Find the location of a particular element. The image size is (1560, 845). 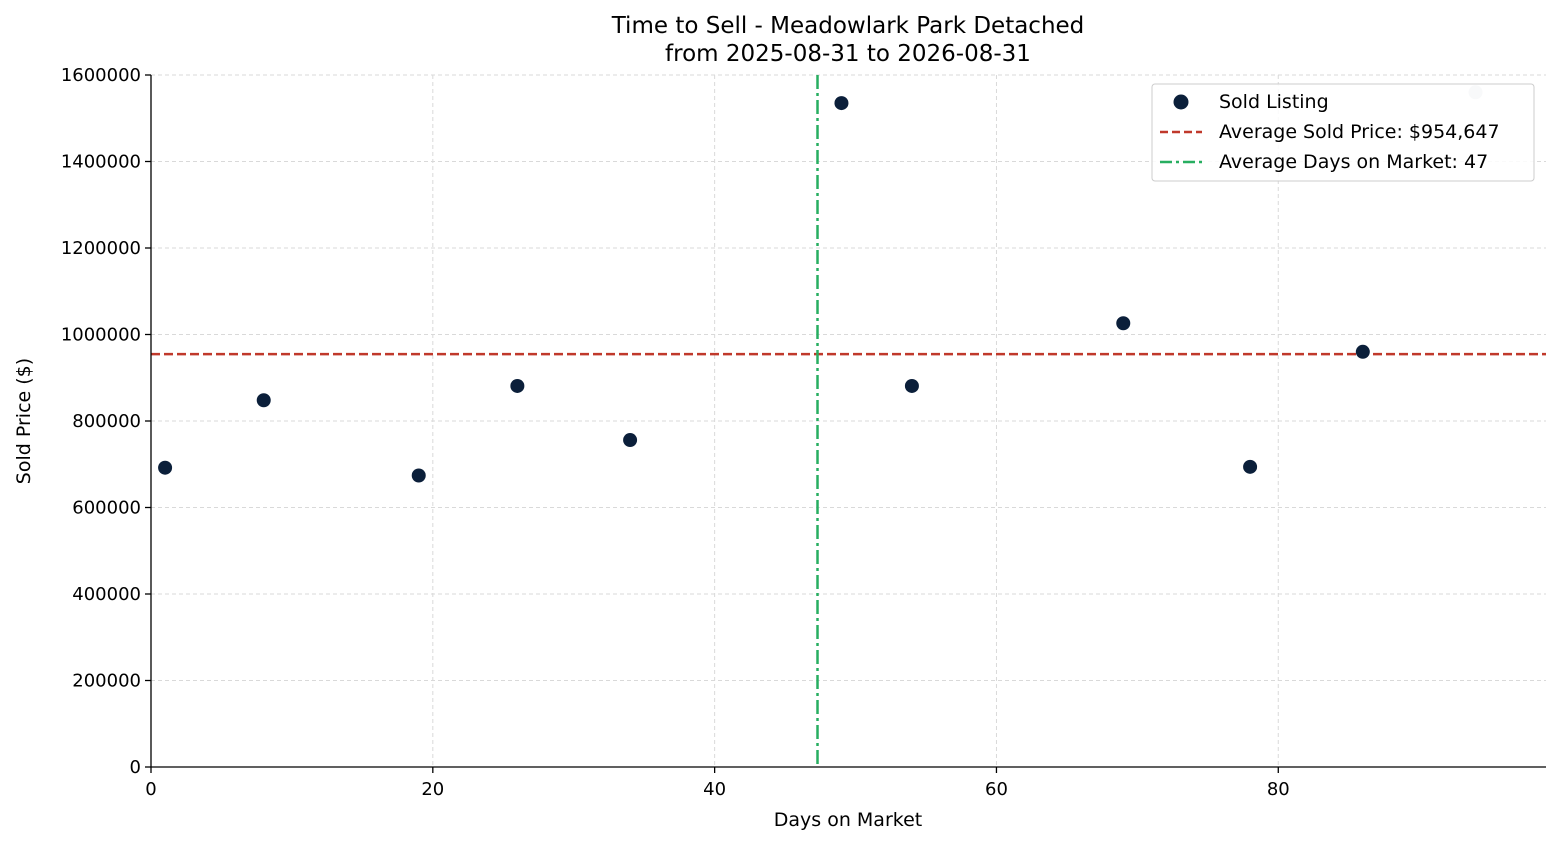

y-axis-label: Sold Price ($) is located at coordinates (24, 421).